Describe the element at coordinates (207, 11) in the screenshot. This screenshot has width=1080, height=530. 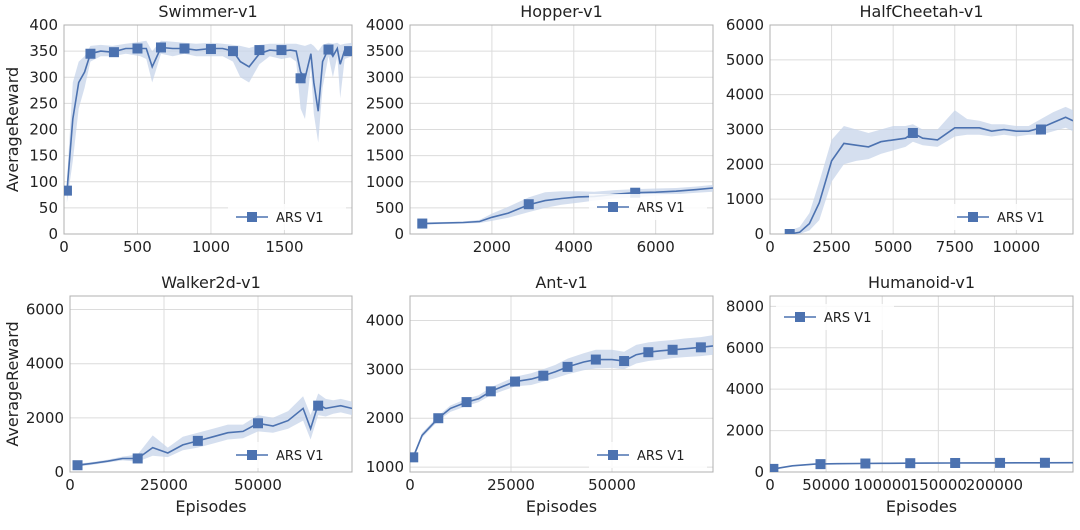
I see `panel-title: Swimmer-v1` at that location.